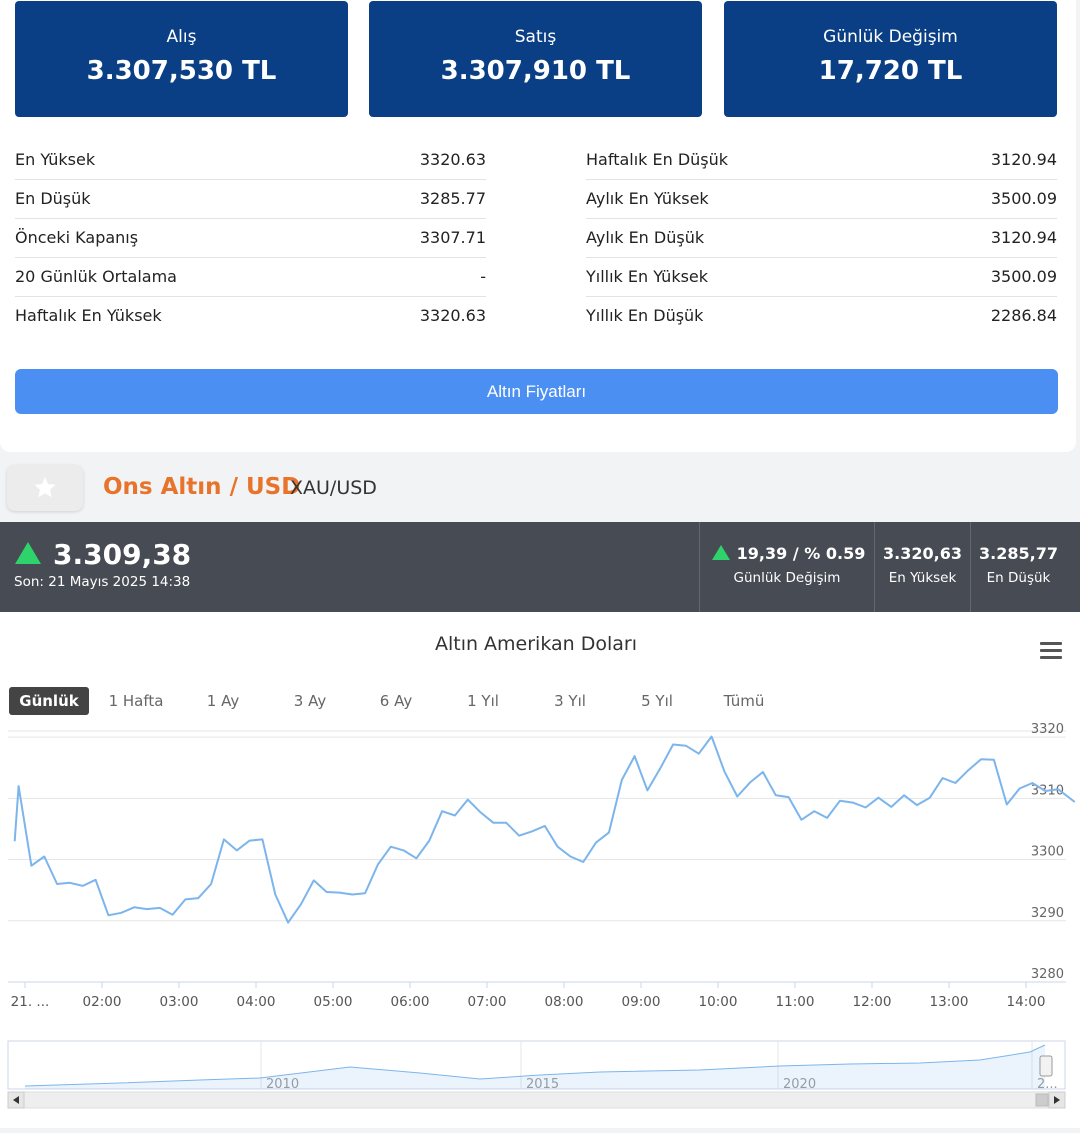 This screenshot has width=1080, height=1133. What do you see at coordinates (536, 644) in the screenshot?
I see `chart-title: Altın Amerikan Doları` at bounding box center [536, 644].